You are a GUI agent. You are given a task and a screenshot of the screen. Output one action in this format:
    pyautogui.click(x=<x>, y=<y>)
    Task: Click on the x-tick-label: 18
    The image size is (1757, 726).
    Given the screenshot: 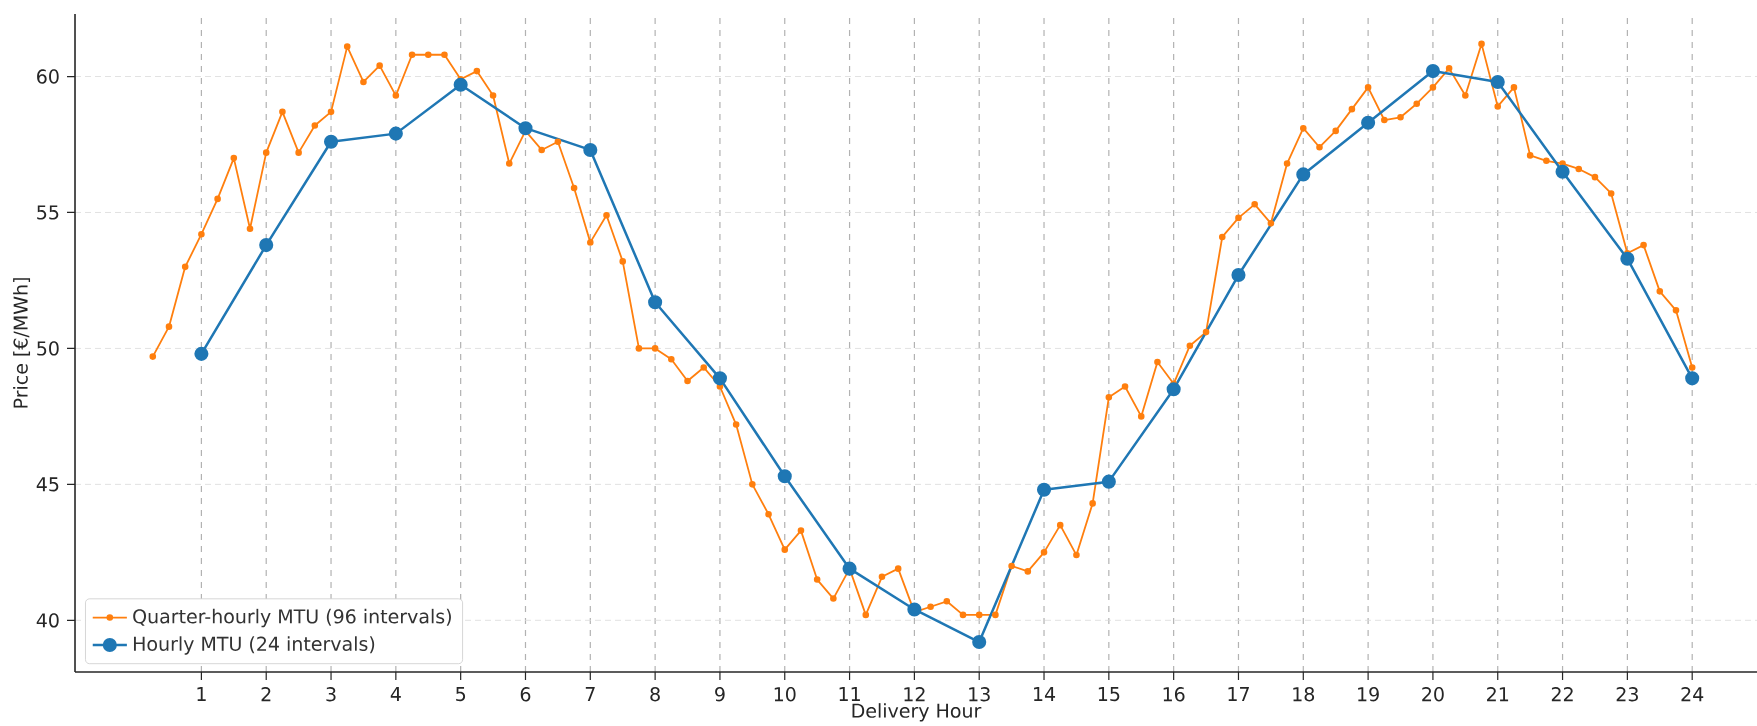 What is the action you would take?
    pyautogui.click(x=1304, y=694)
    